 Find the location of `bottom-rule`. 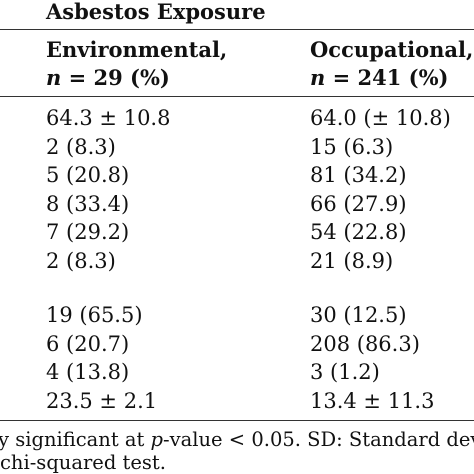

bottom-rule is located at coordinates (237, 420).